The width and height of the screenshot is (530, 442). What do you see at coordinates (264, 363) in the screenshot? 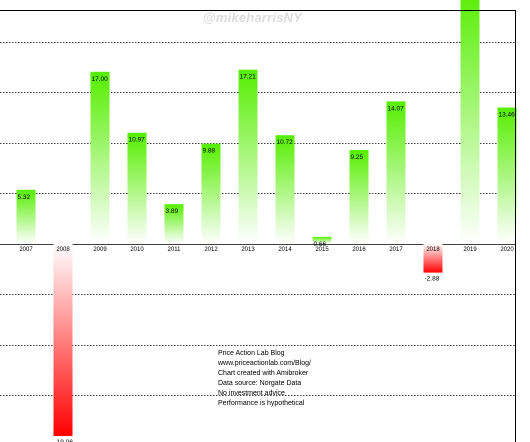
I see `note-line: www.priceactionlab.com/Blog/` at bounding box center [264, 363].